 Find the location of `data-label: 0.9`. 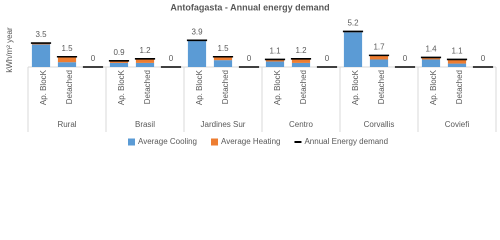

data-label: 0.9 is located at coordinates (119, 52).